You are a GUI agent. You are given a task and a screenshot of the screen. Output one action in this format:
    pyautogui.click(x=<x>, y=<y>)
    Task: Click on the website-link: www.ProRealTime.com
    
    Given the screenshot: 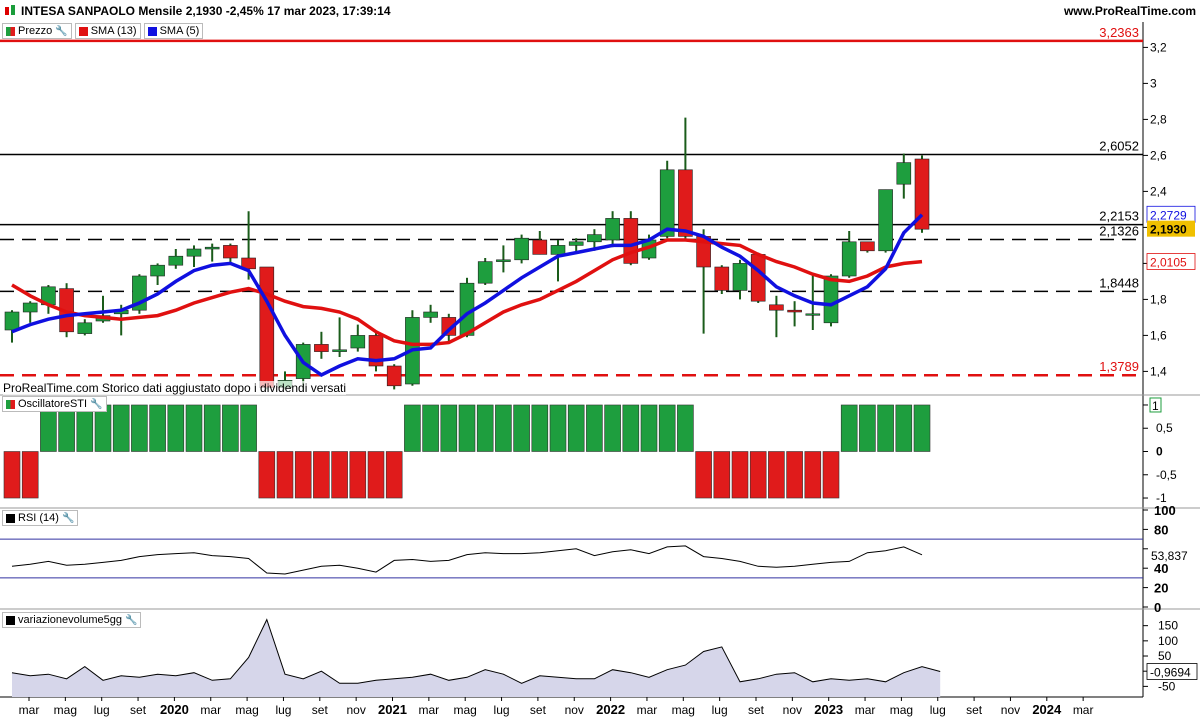 What is the action you would take?
    pyautogui.click(x=1129, y=11)
    